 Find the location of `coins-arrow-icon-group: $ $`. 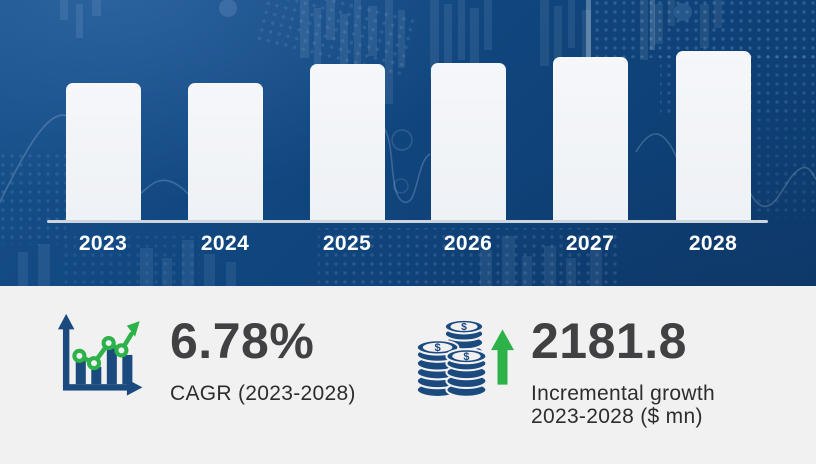

coins-arrow-icon-group: $ $ is located at coordinates (465, 357).